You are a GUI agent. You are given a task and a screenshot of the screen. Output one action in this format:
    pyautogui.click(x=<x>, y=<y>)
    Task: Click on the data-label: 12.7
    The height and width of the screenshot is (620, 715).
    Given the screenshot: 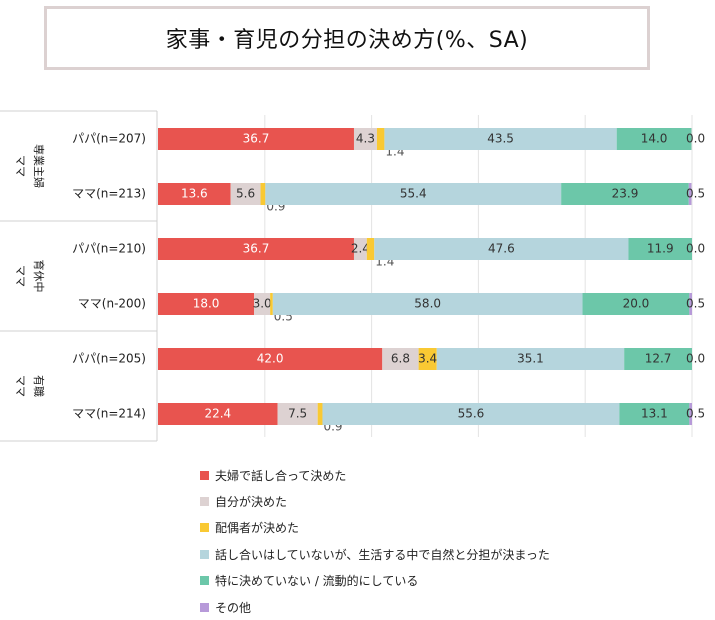 What is the action you would take?
    pyautogui.click(x=658, y=359)
    